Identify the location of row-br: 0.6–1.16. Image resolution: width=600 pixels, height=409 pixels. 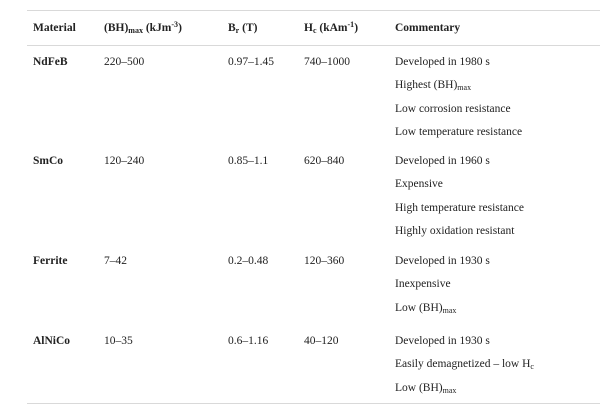
(248, 341).